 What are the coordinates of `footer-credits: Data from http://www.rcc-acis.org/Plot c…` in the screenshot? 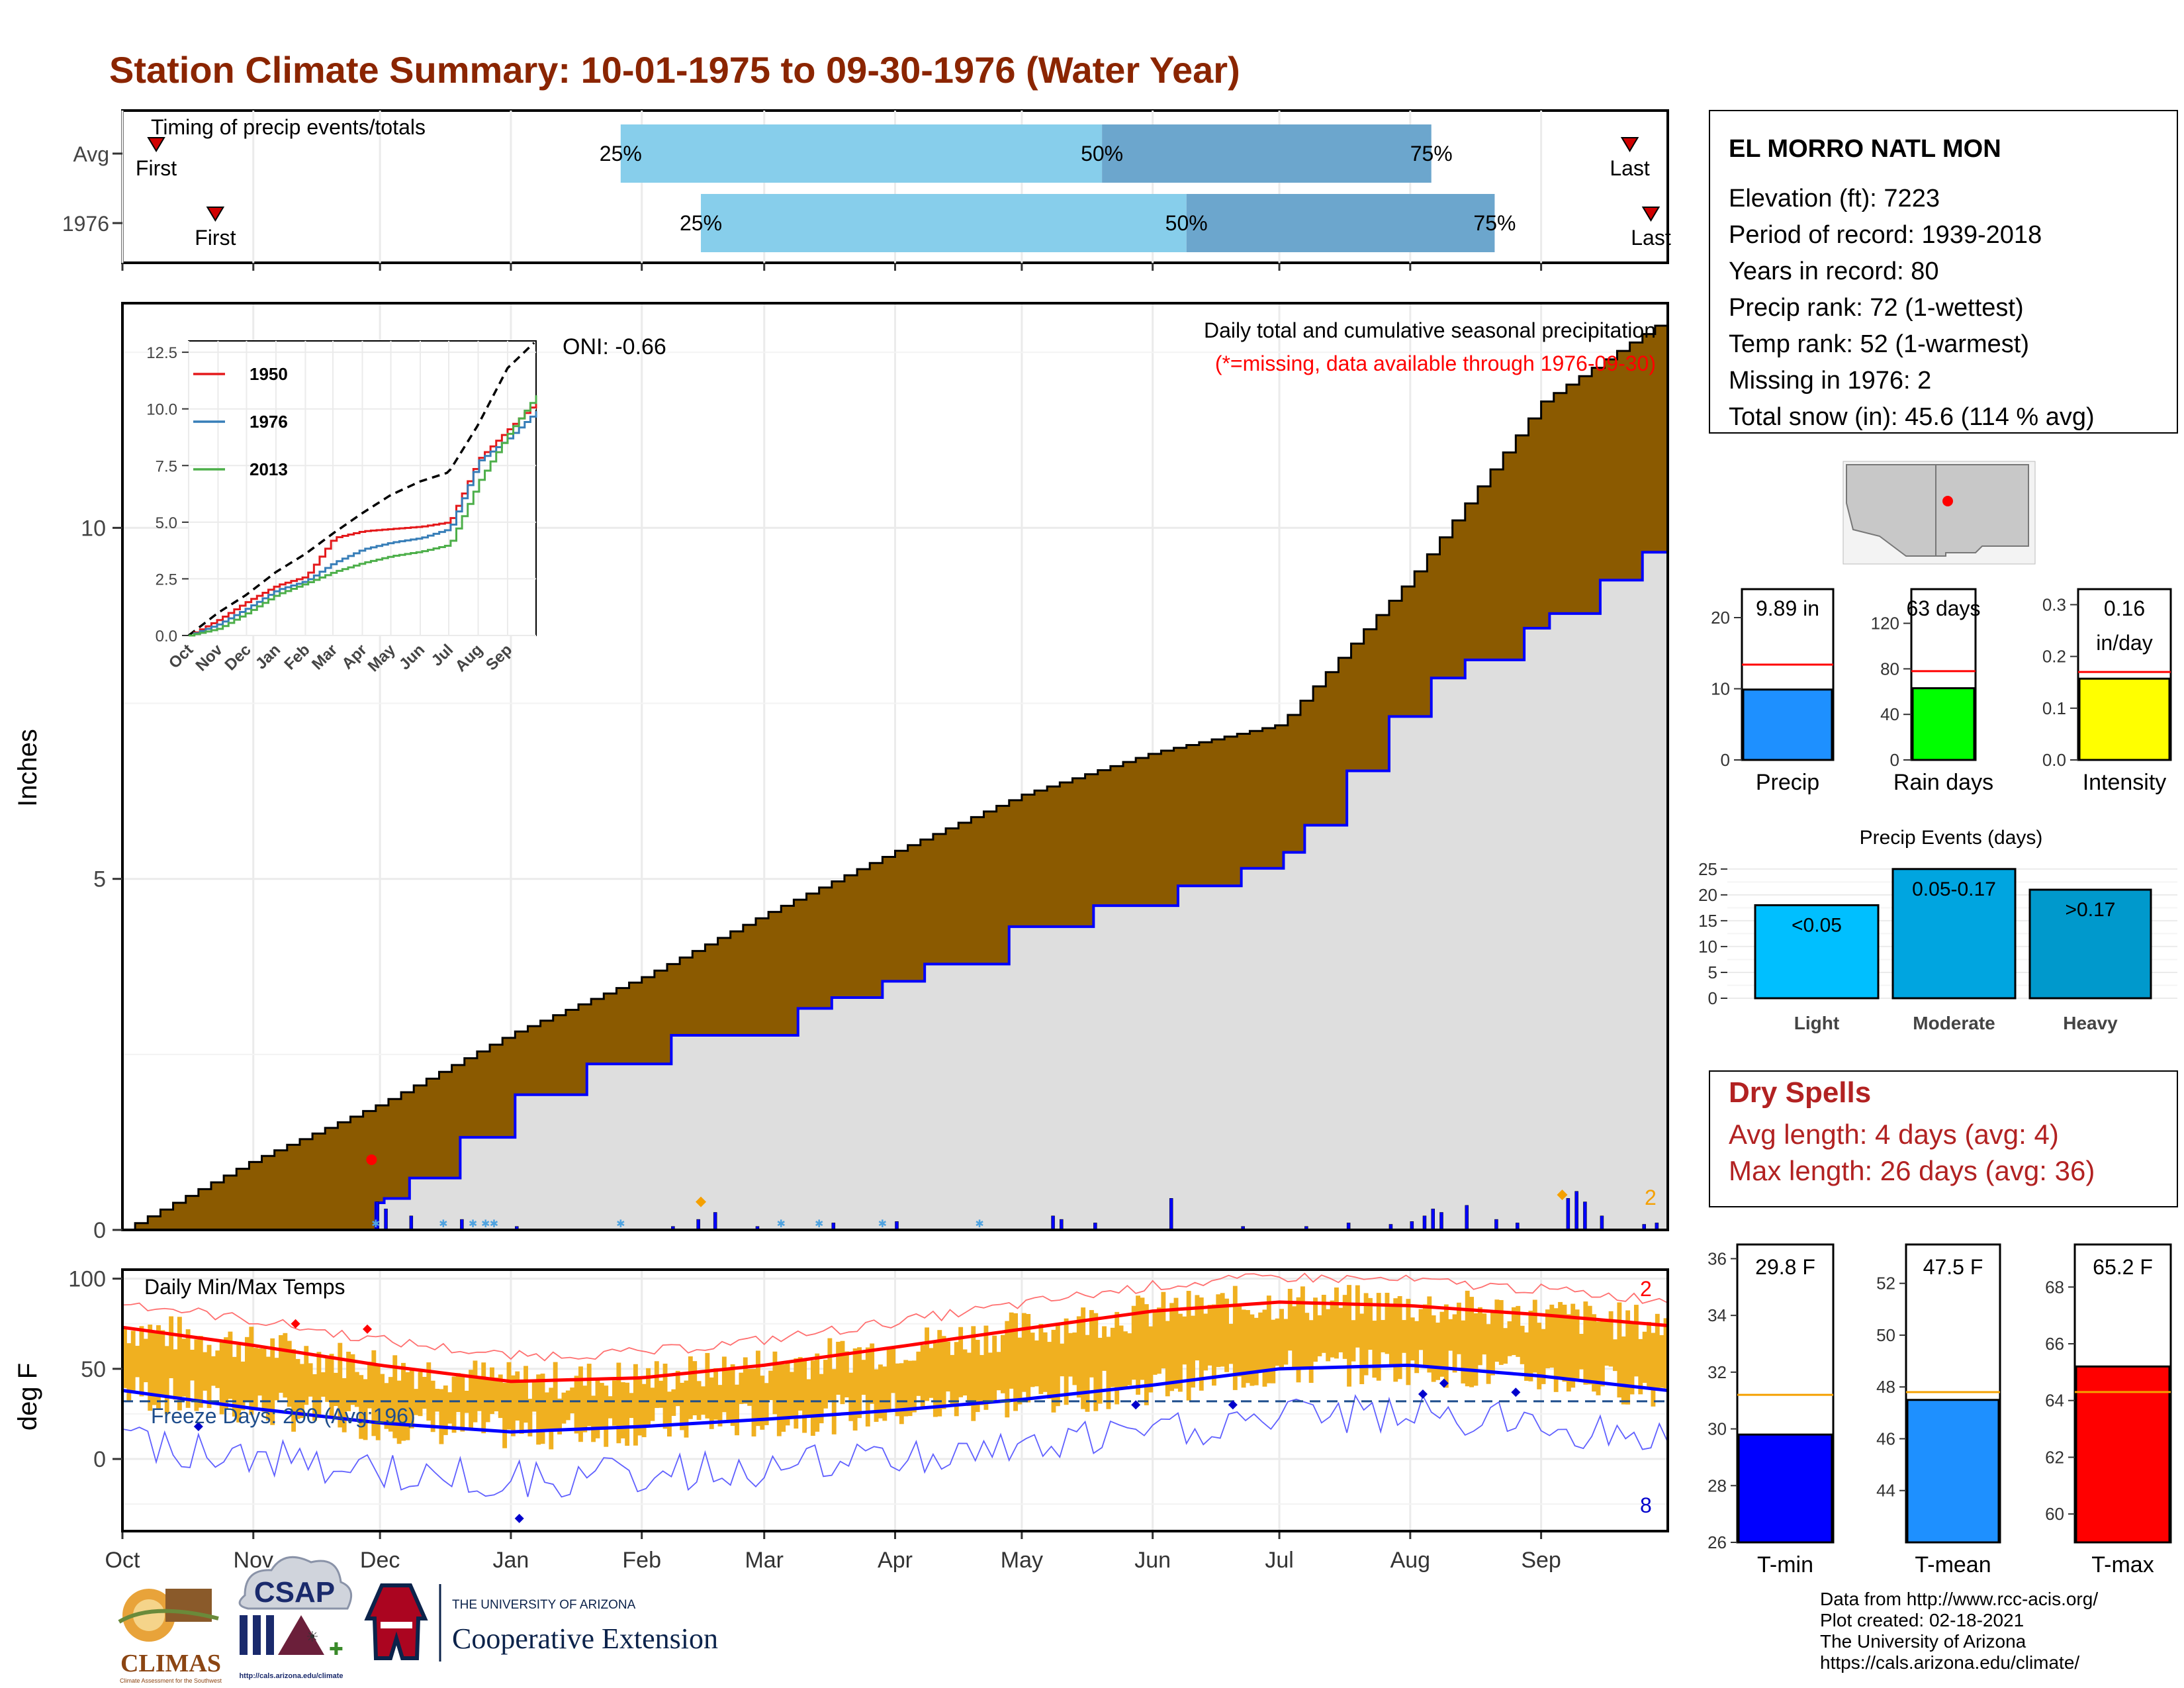 It's located at (1959, 1631).